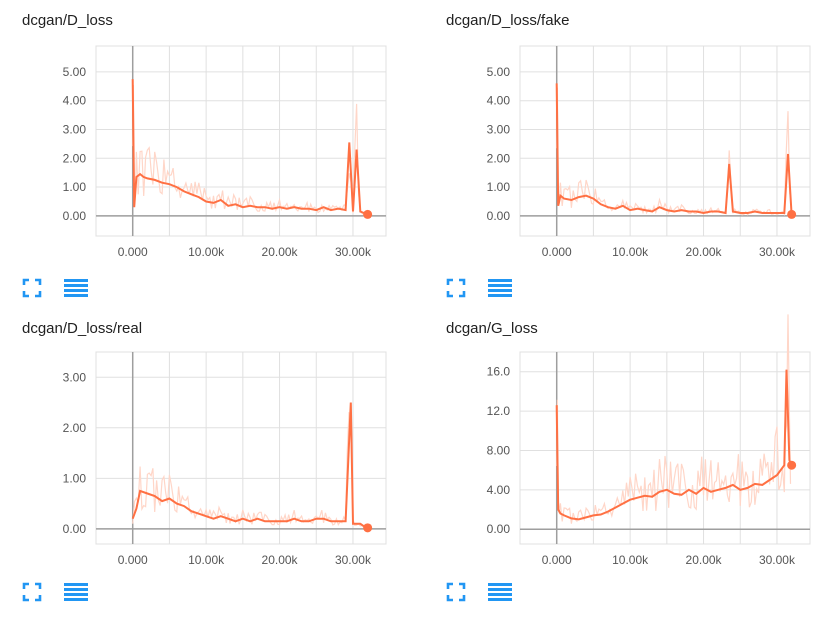  What do you see at coordinates (67, 20) in the screenshot?
I see `chart-title: dcgan/D_loss` at bounding box center [67, 20].